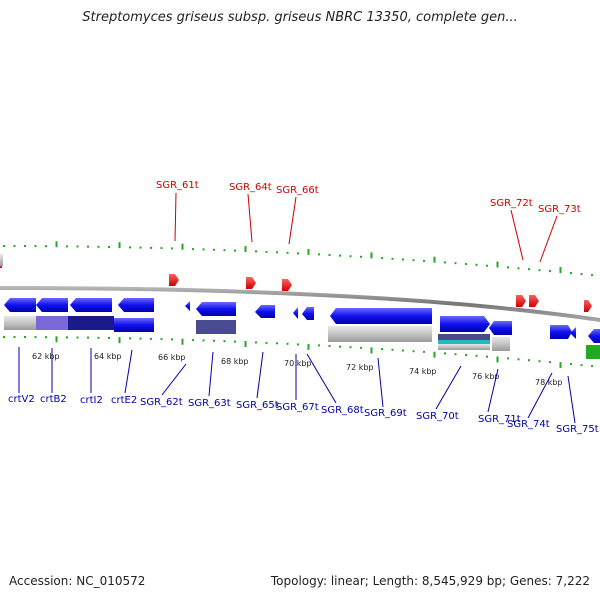 Image resolution: width=600 pixels, height=600 pixels. Describe the element at coordinates (91, 400) in the screenshot. I see `gene-label-crtI2: crtI2` at that location.